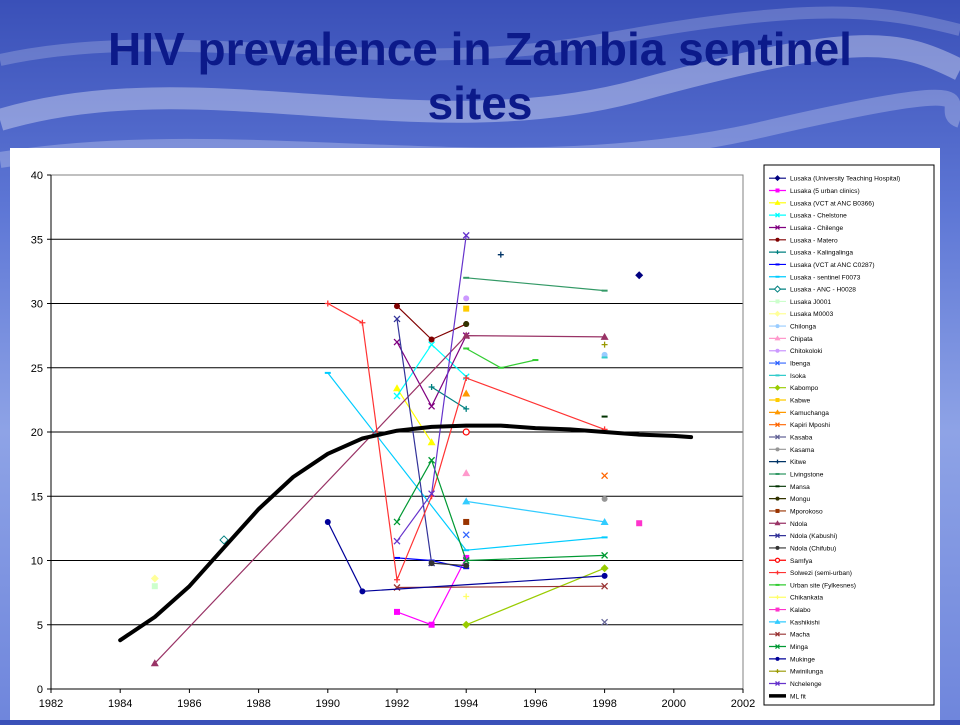  What do you see at coordinates (787, 376) in the screenshot?
I see `legend-entry-16: Isoka` at bounding box center [787, 376].